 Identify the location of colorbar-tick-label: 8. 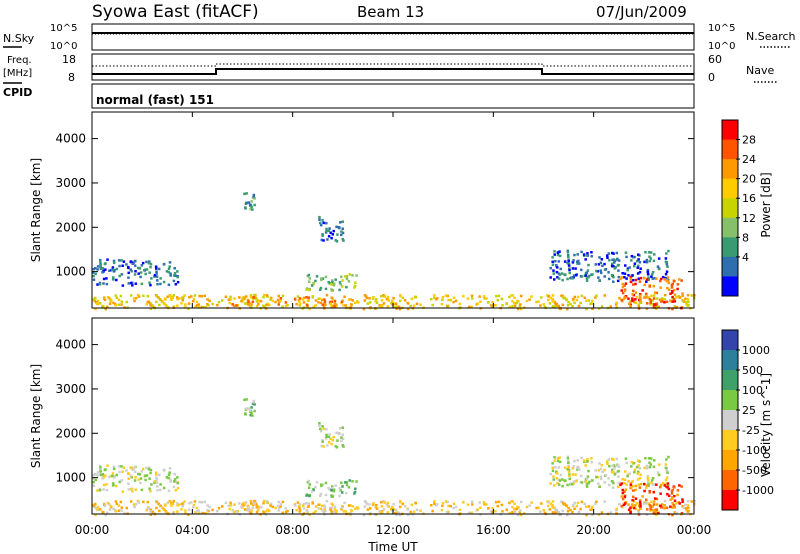
(745, 237).